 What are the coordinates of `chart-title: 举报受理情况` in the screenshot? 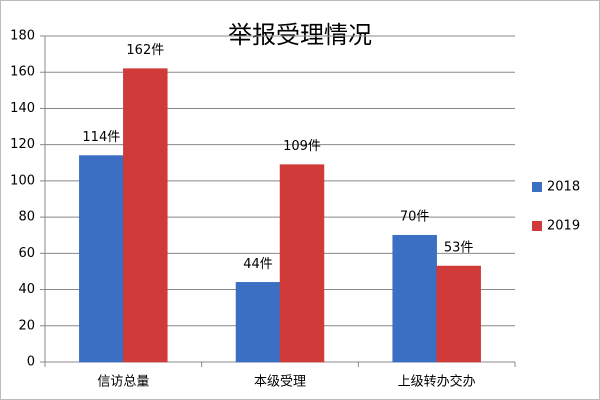 It's located at (300, 35).